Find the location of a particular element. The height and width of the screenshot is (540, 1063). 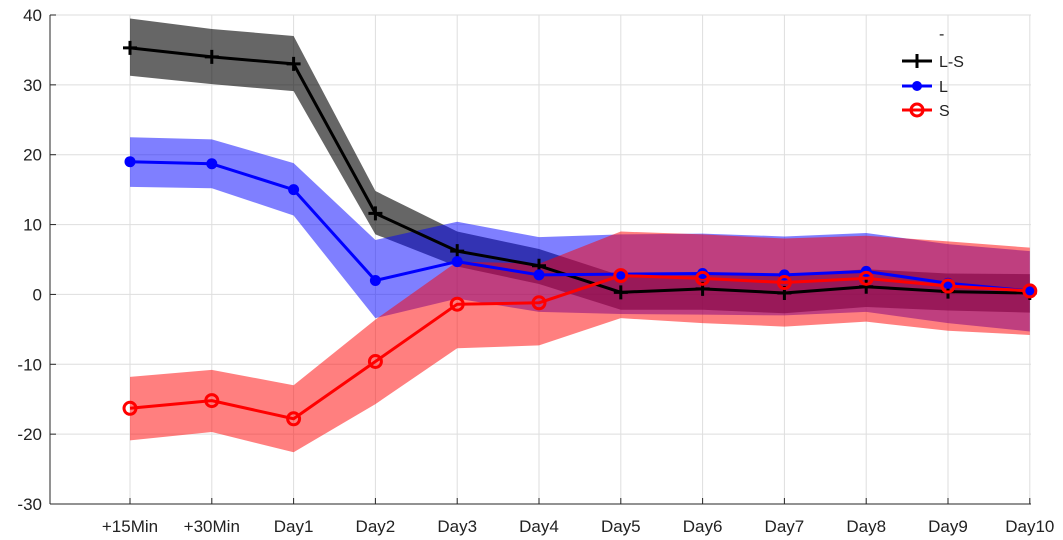

legend-marker-l-s is located at coordinates (917, 61).